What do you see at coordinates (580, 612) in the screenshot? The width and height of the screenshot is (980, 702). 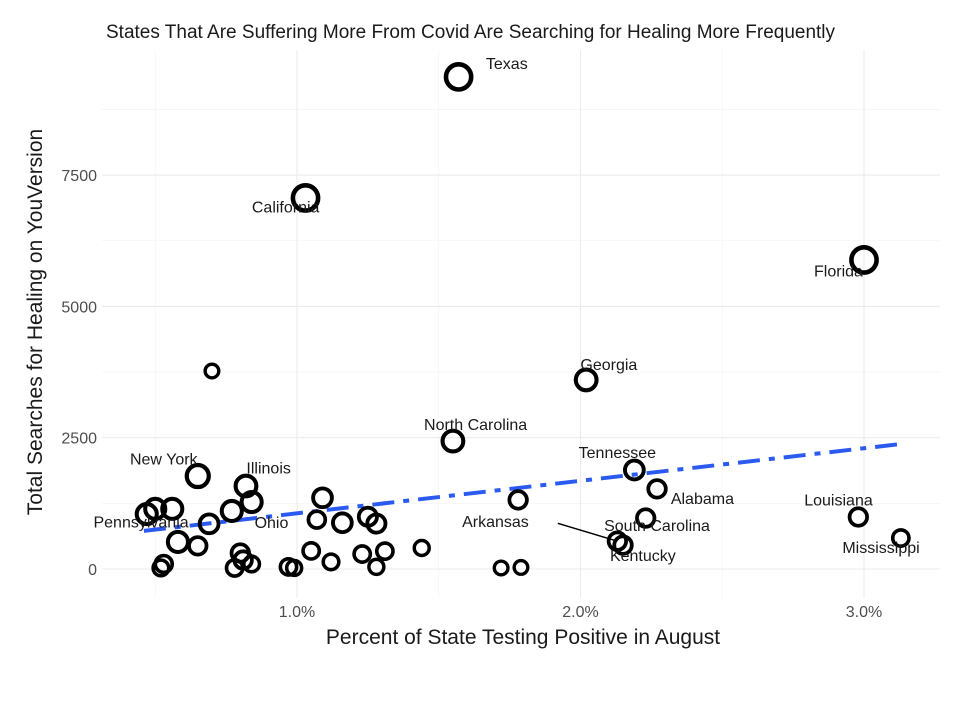 I see `x-tick-label: 2.0%` at bounding box center [580, 612].